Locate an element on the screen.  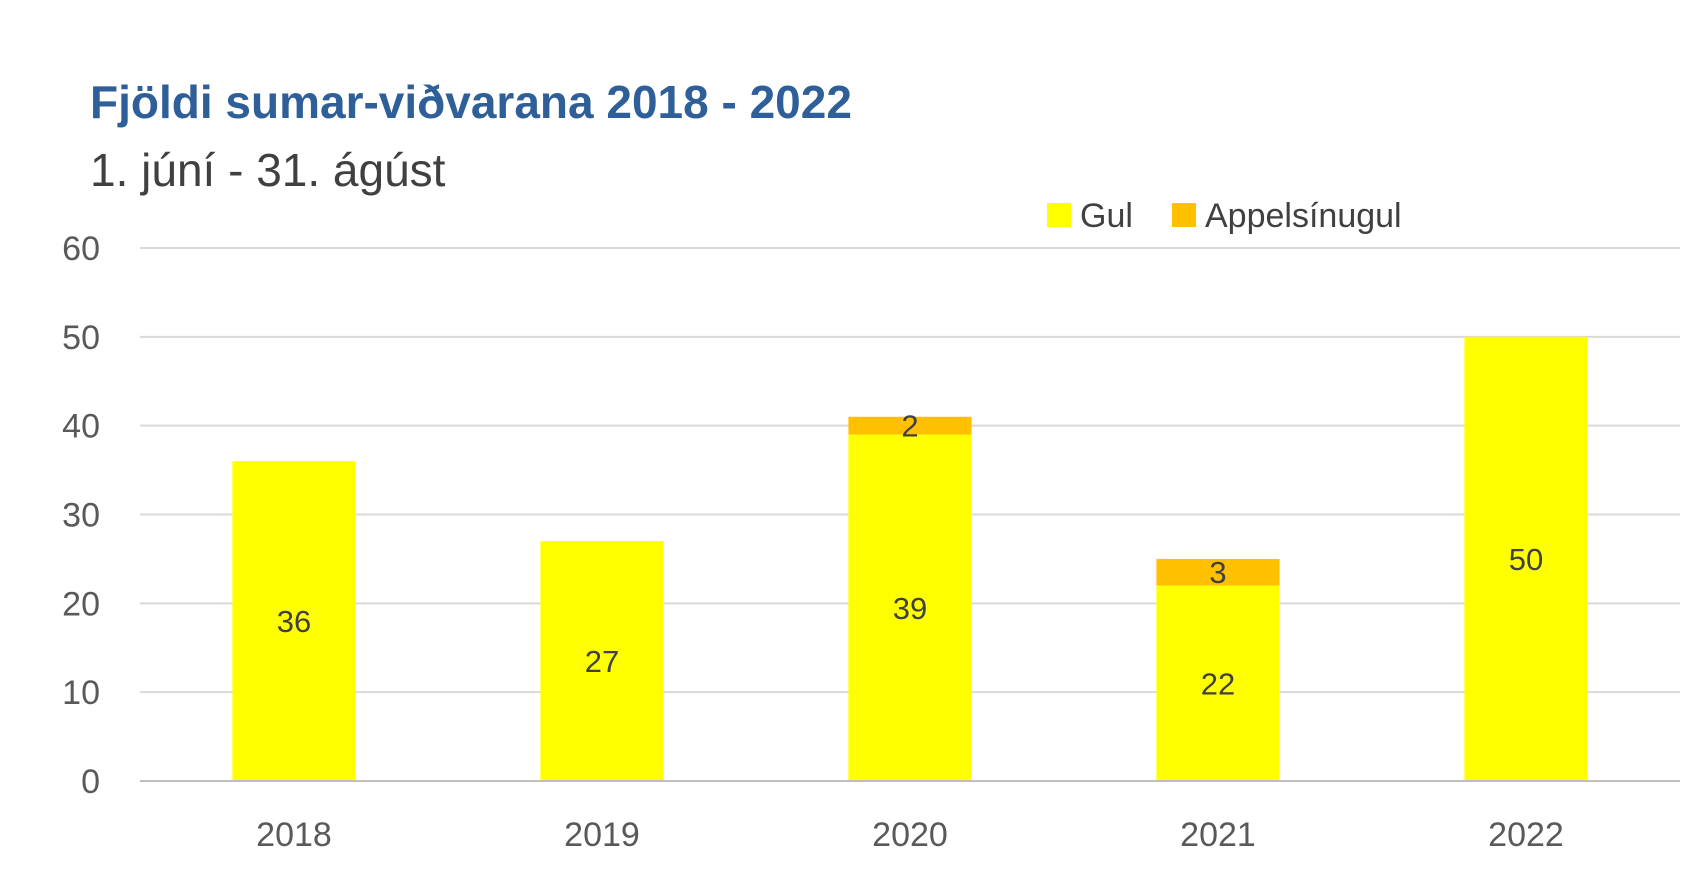
bar-gul-2020 is located at coordinates (910, 607).